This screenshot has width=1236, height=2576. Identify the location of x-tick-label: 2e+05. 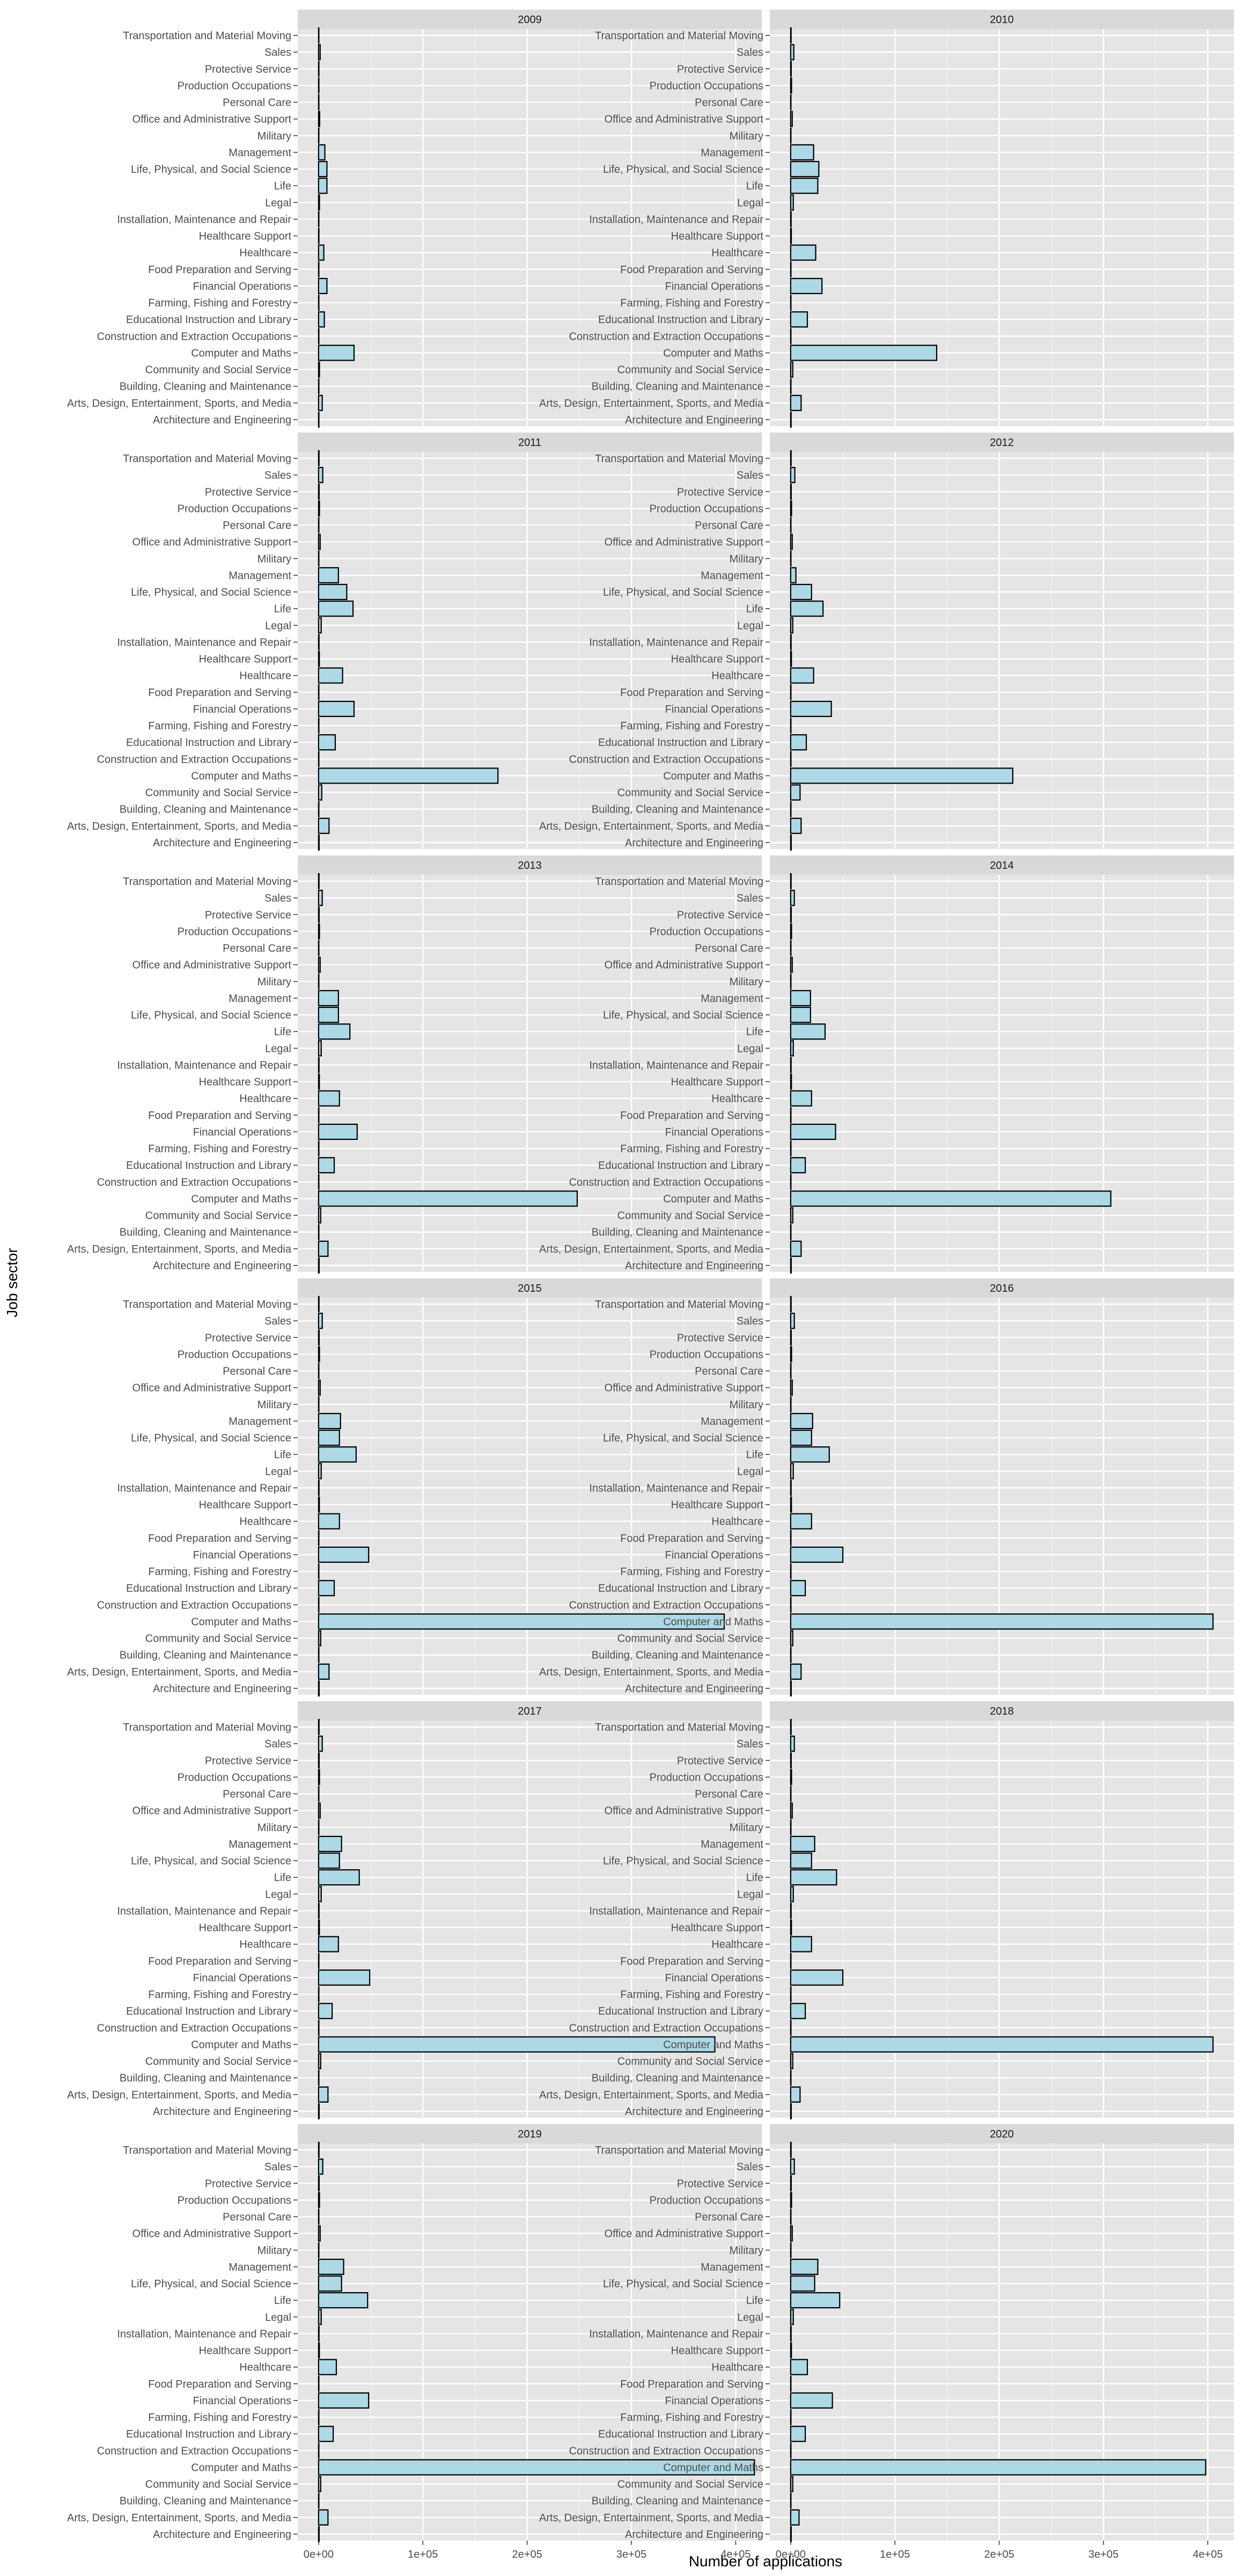
(527, 2554).